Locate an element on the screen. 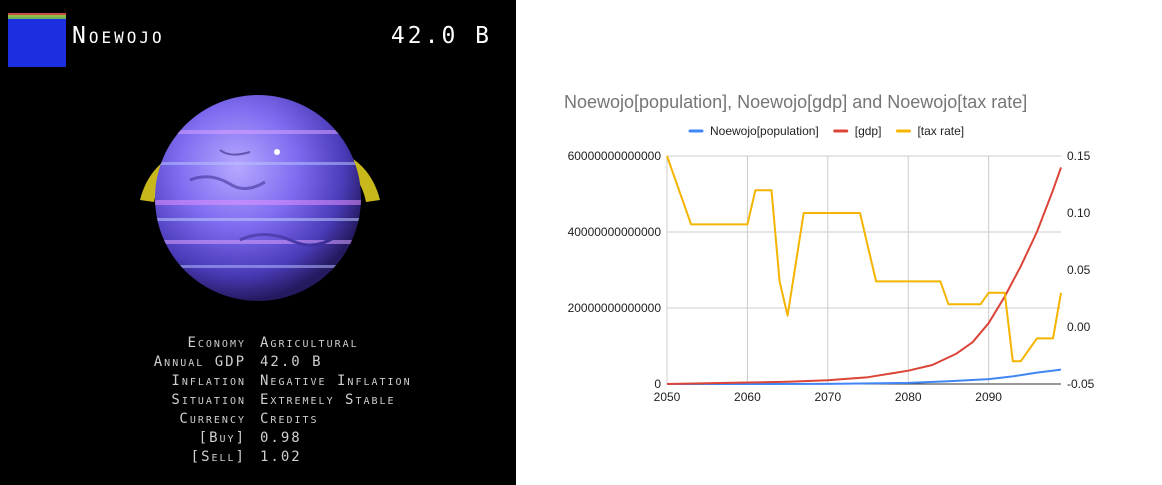 This screenshot has width=1162, height=485. planet-image is located at coordinates (260, 198).